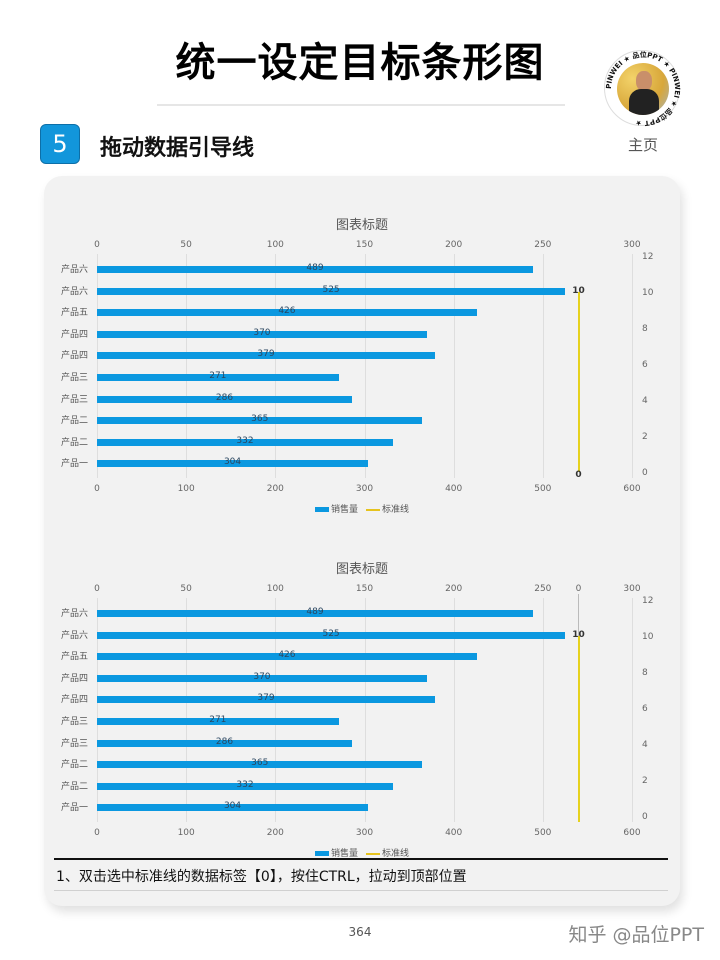 This screenshot has width=720, height=960. What do you see at coordinates (578, 589) in the screenshot?
I see `standard-line-label-top: 0` at bounding box center [578, 589].